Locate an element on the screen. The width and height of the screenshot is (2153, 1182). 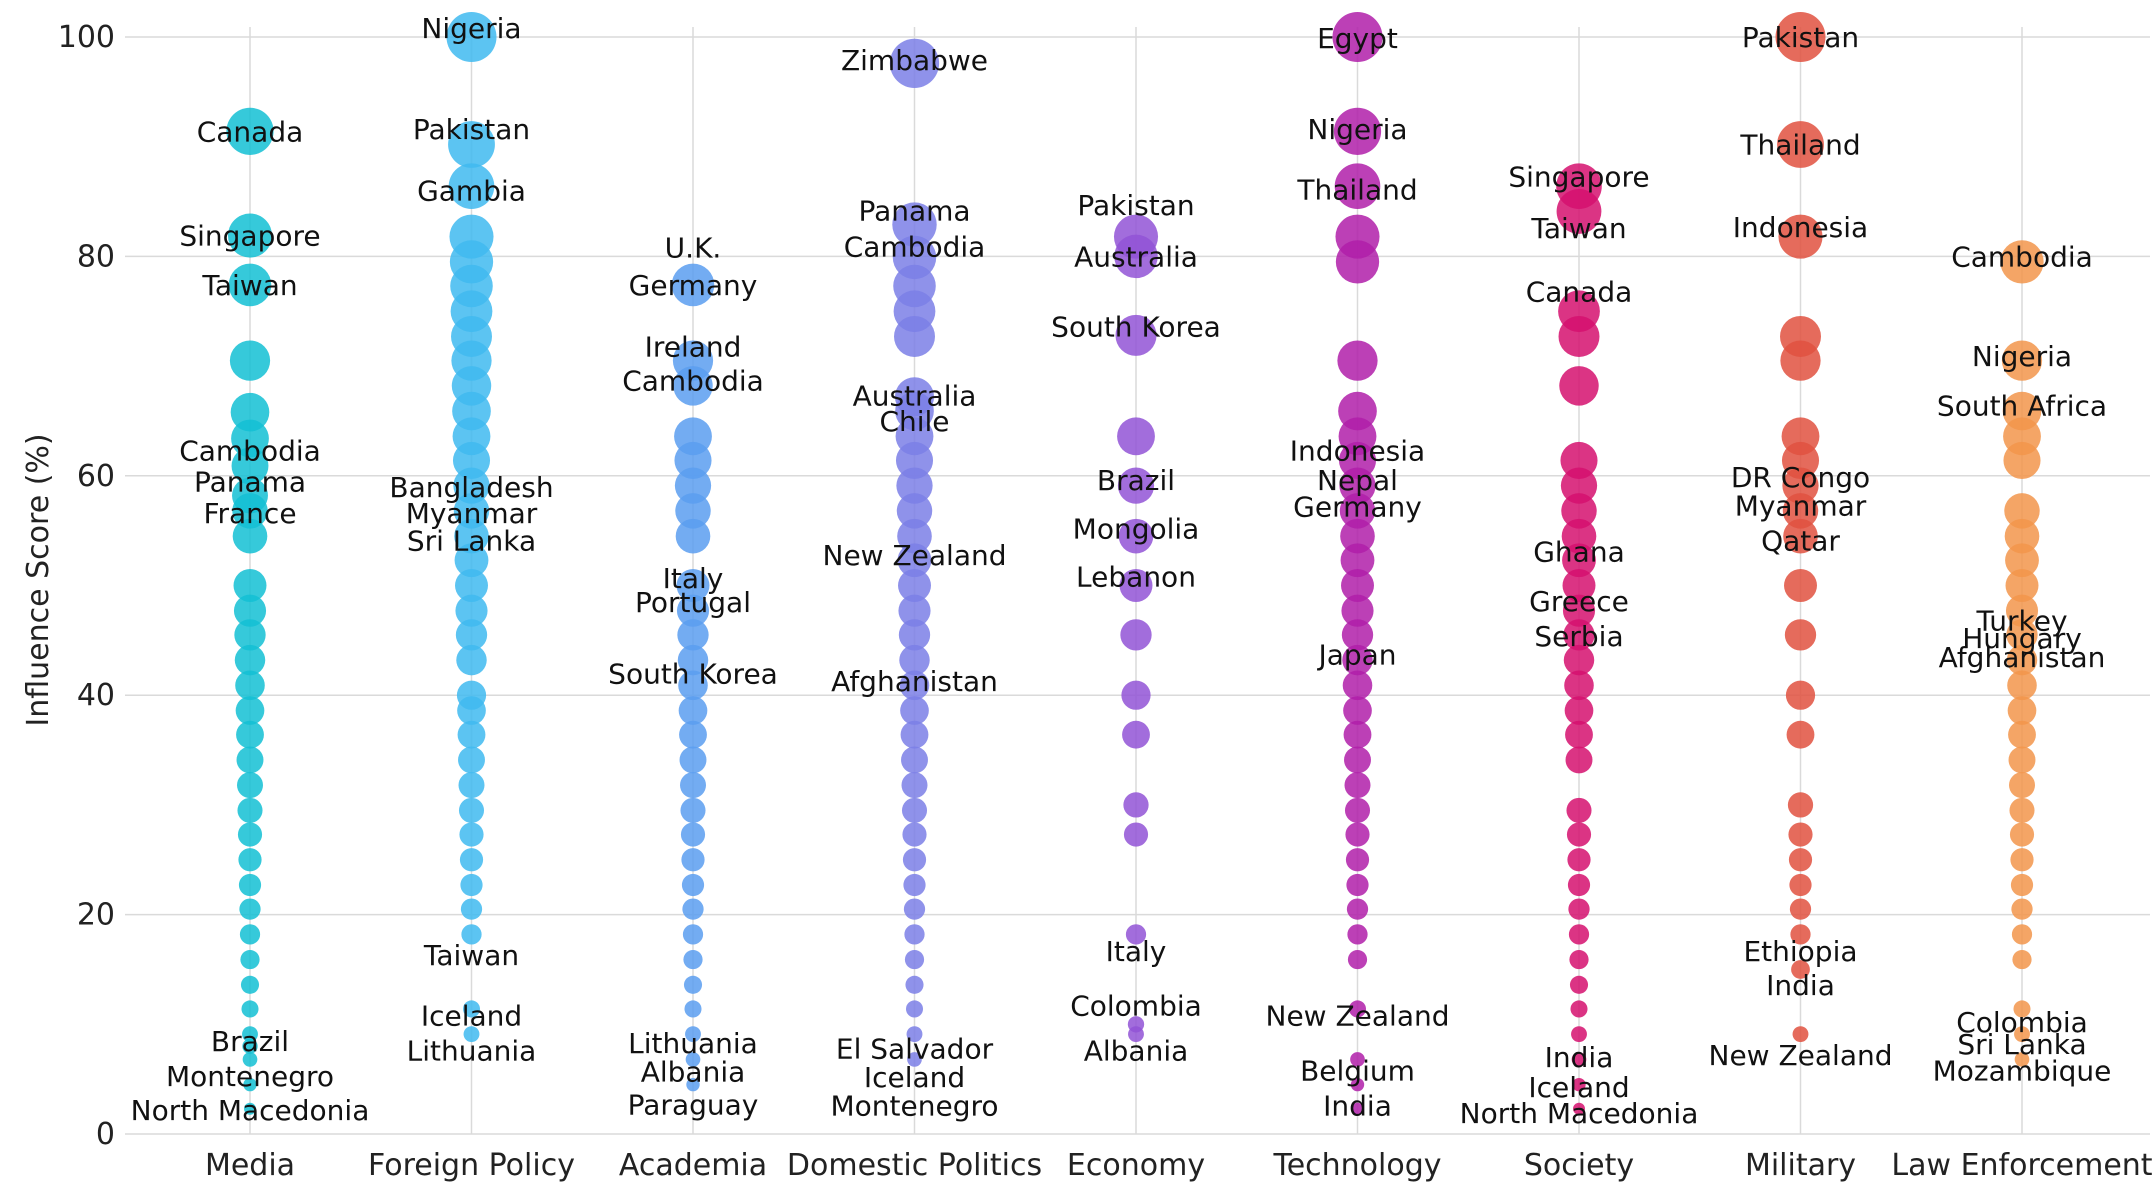
bubble-annotation: Germany is located at coordinates (1357, 507).